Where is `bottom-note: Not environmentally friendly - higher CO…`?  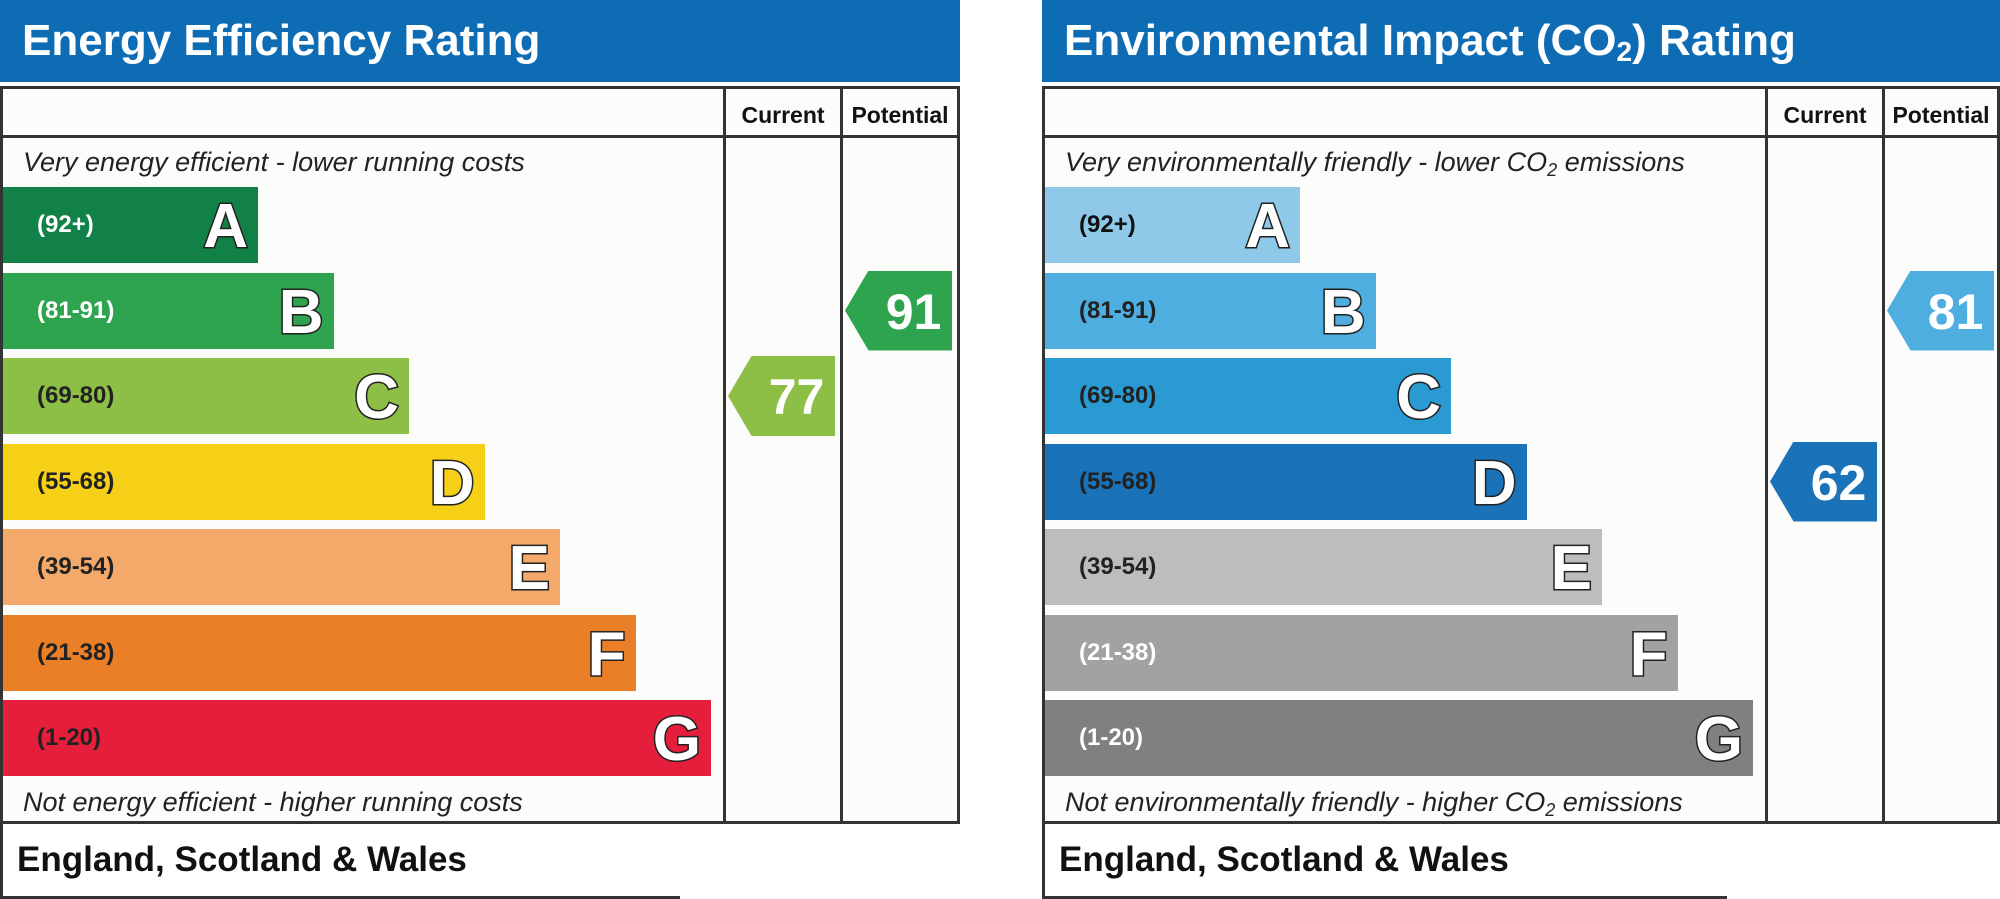
bottom-note: Not environmentally friendly - higher CO… is located at coordinates (1374, 803).